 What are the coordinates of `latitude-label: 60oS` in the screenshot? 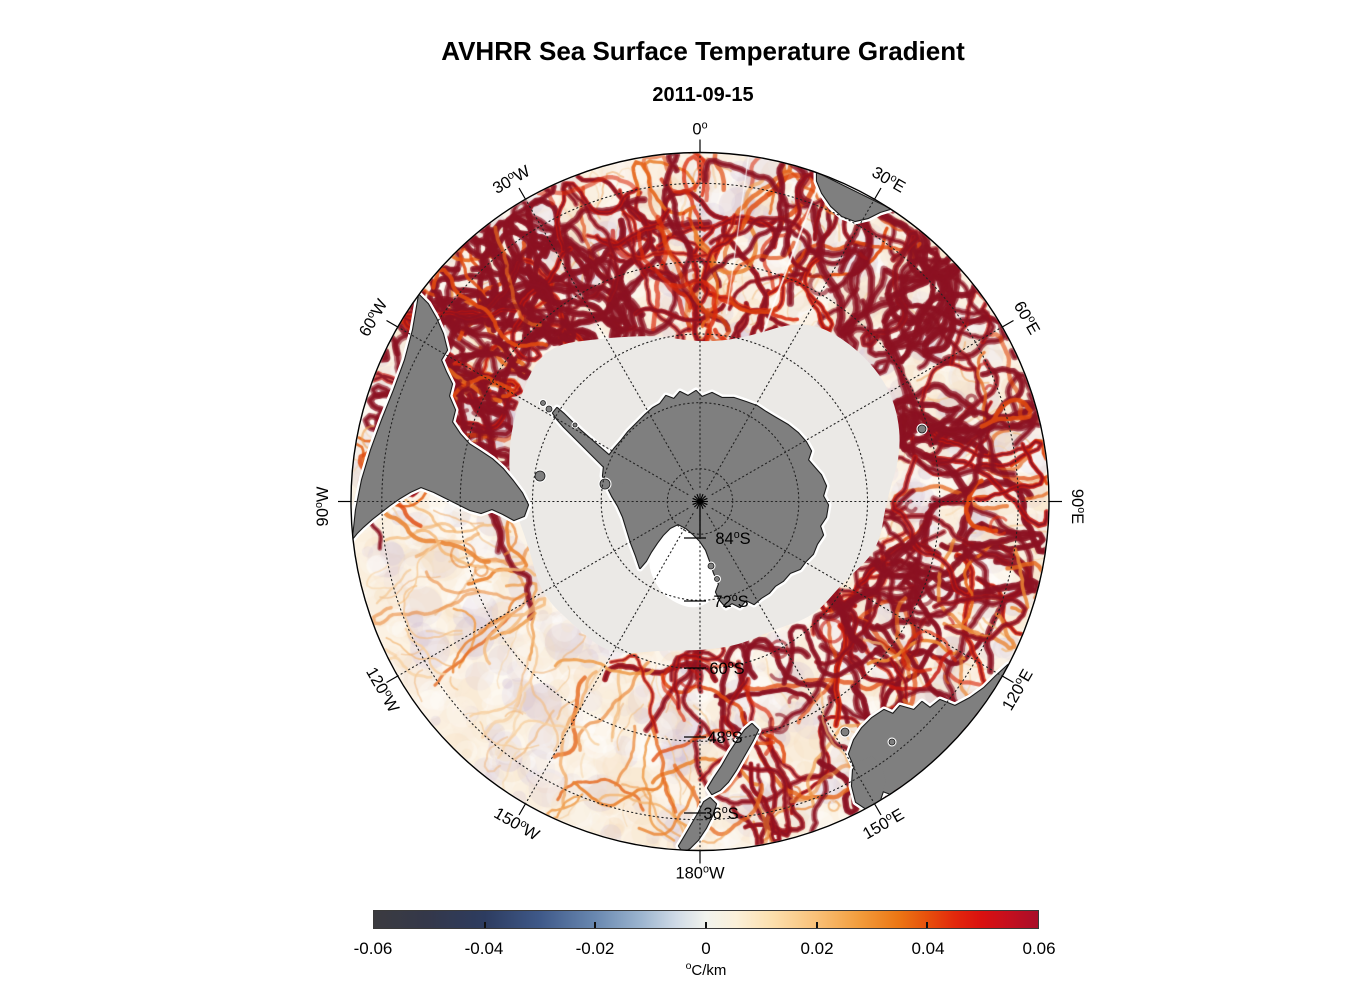 It's located at (726, 668).